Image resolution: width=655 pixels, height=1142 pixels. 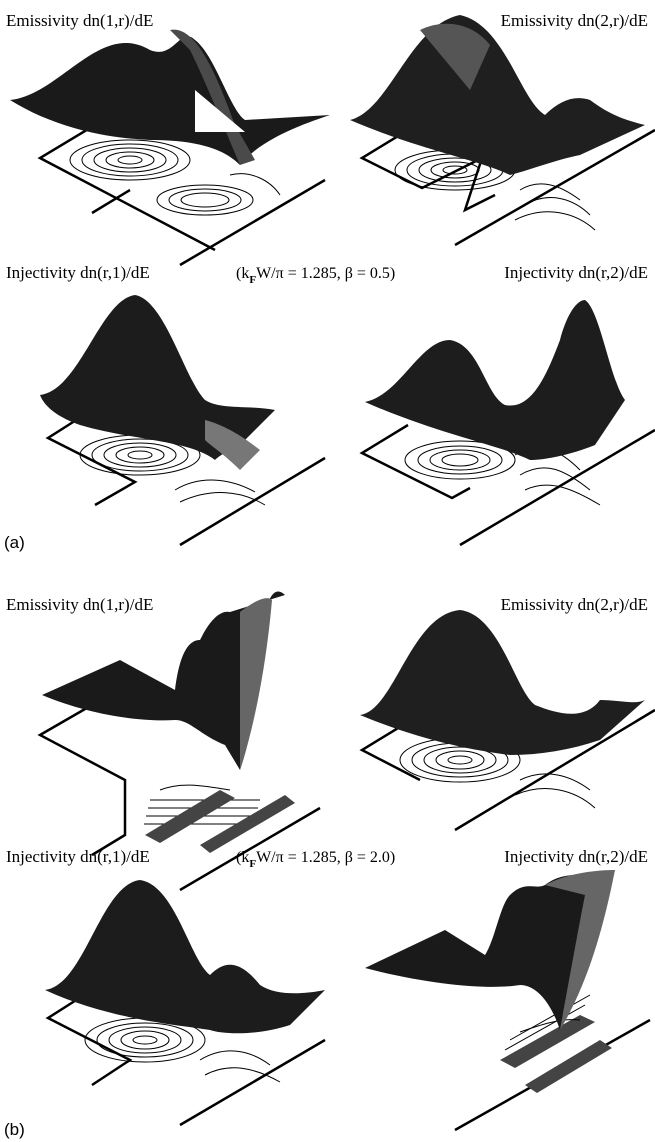 I want to click on panel-tag-a: (a), so click(x=14, y=542).